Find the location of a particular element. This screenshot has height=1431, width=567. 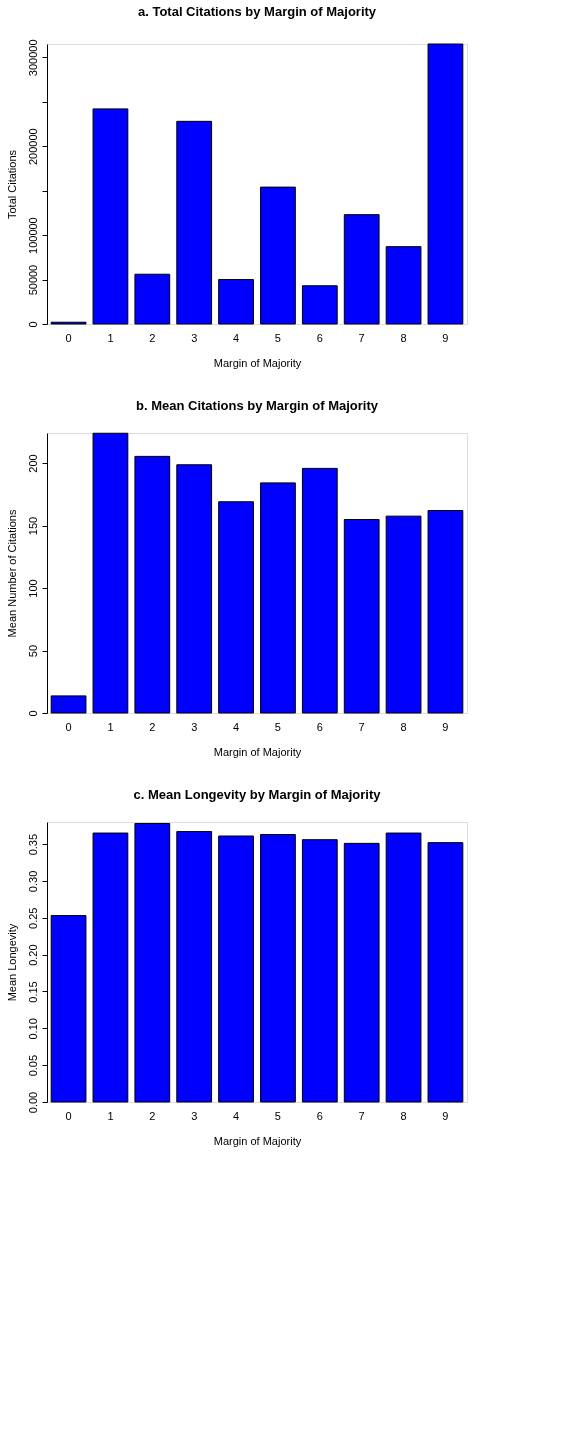

y-axis-title: Mean Number of Citations is located at coordinates (11, 573).